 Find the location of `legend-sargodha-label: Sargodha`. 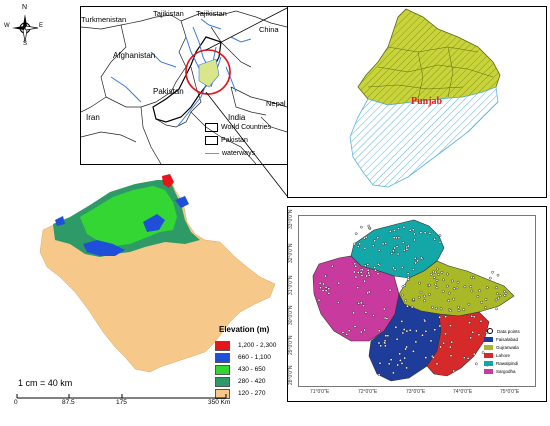

legend-sargodha-label: Sargodha is located at coordinates (506, 371).